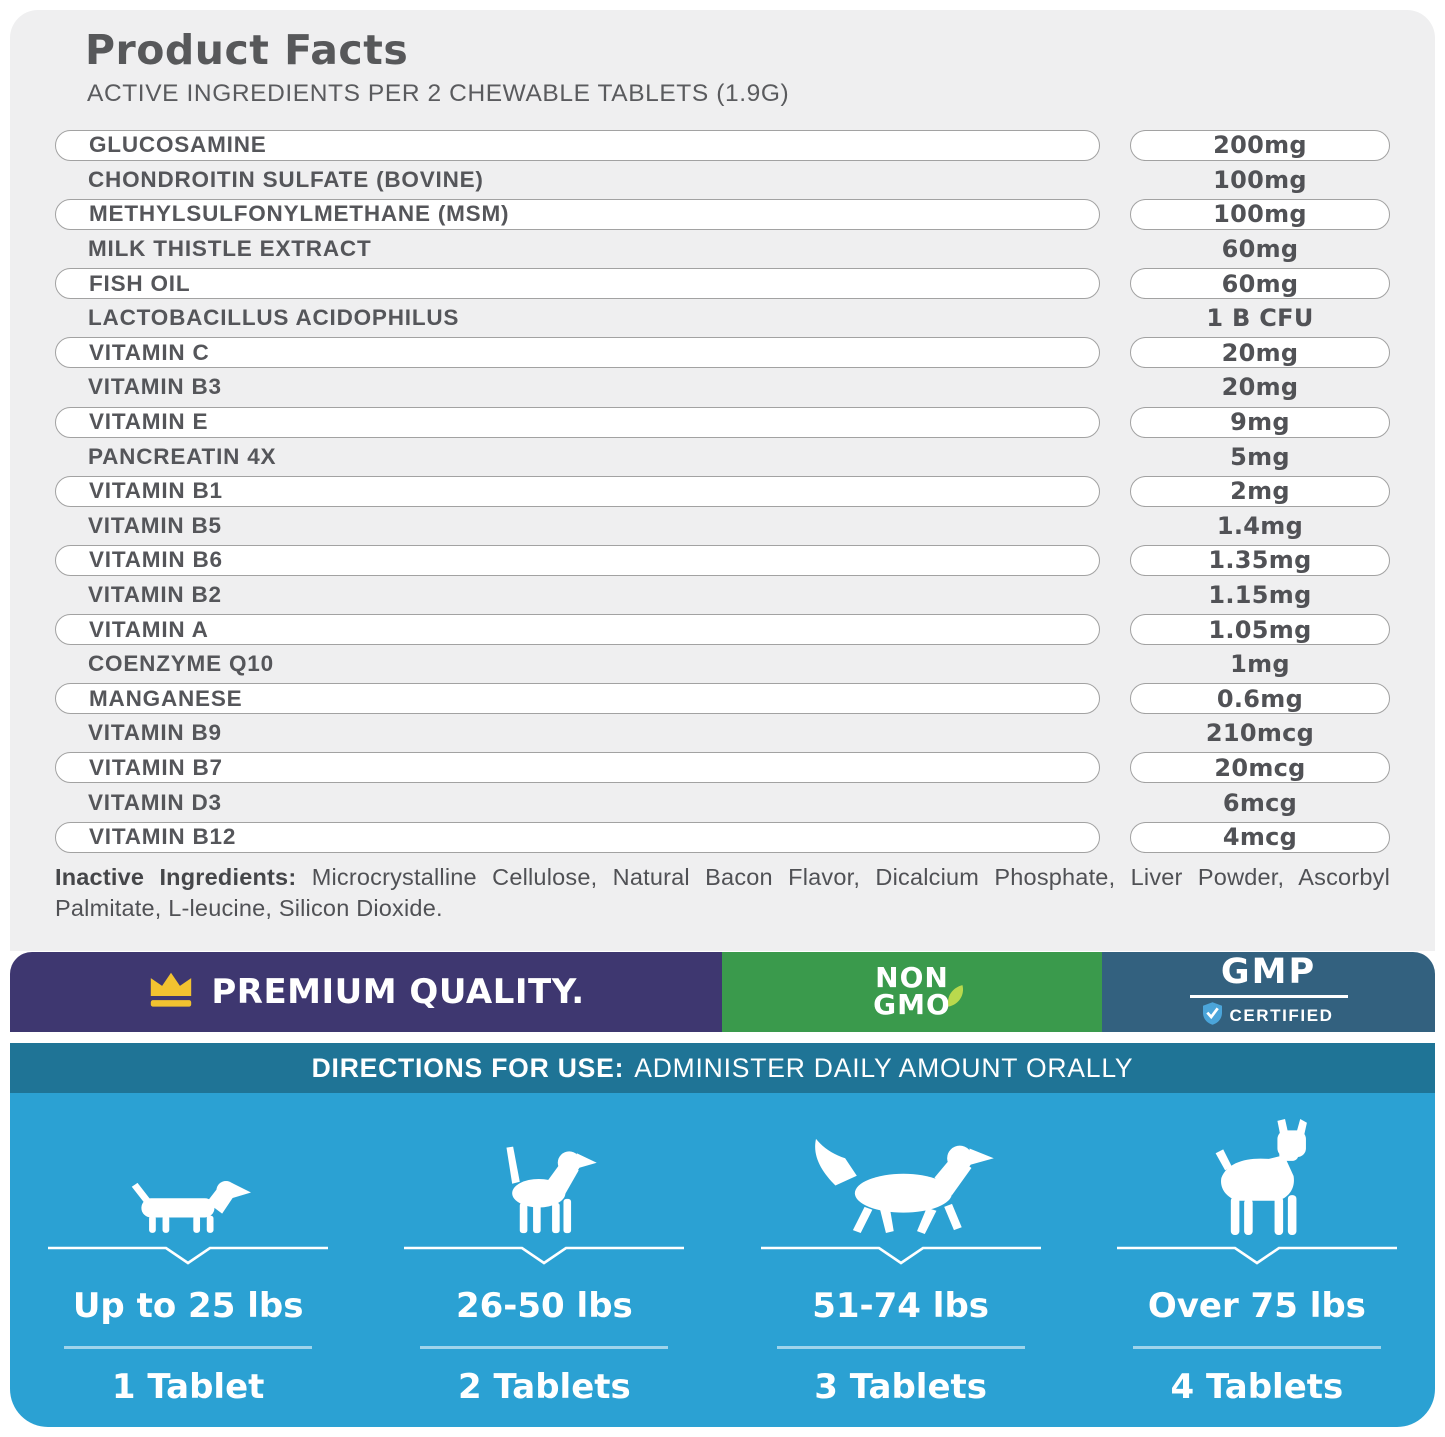 Image resolution: width=1445 pixels, height=1437 pixels. What do you see at coordinates (155, 595) in the screenshot?
I see `ingredient-name: VITAMIN B2` at bounding box center [155, 595].